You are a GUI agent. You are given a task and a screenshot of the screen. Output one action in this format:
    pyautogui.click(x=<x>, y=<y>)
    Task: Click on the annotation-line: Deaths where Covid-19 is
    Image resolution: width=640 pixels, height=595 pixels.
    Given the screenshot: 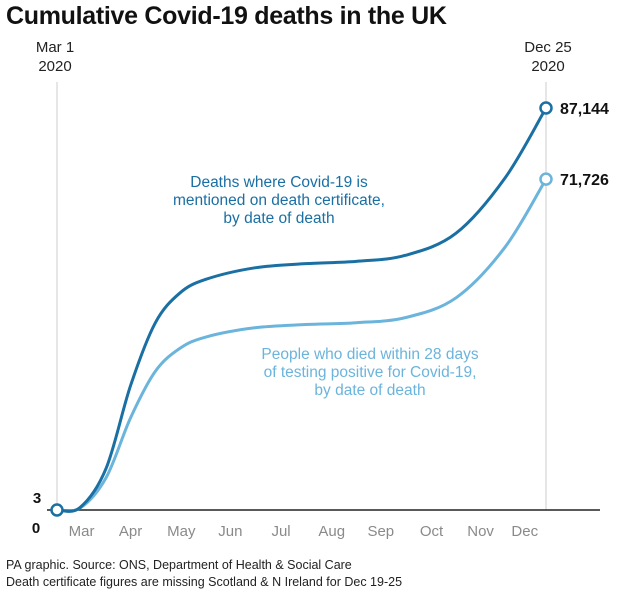 What is the action you would take?
    pyautogui.click(x=279, y=182)
    